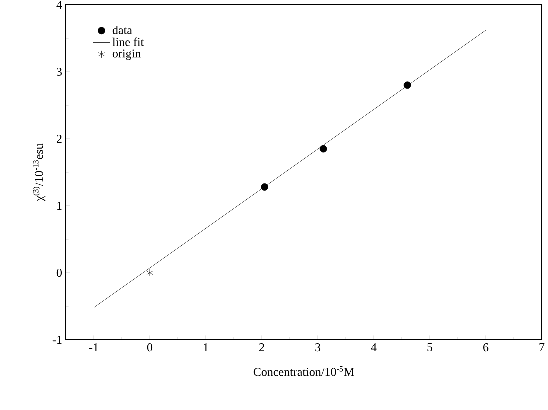 This screenshot has height=410, width=548. Describe the element at coordinates (262, 348) in the screenshot. I see `x-tick-label: 2` at that location.